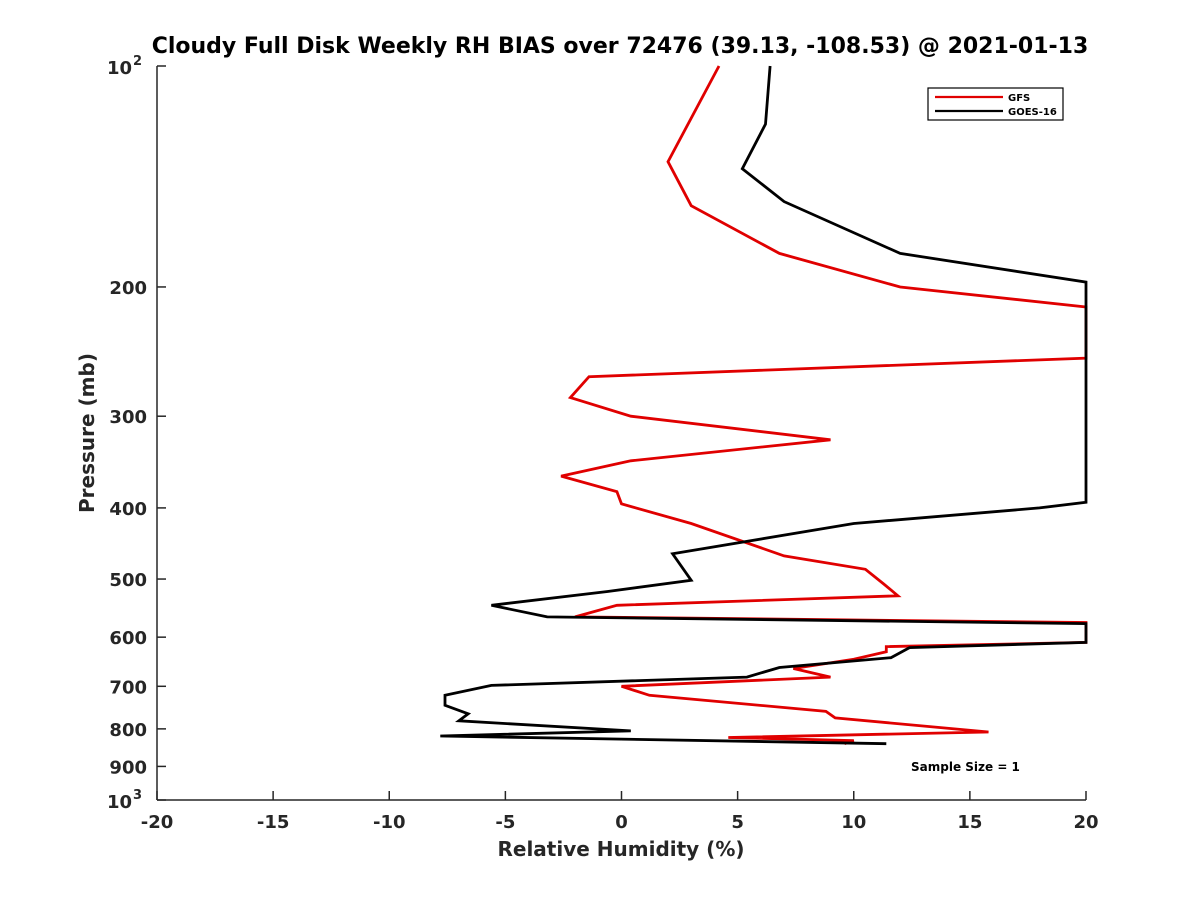  What do you see at coordinates (128, 767) in the screenshot?
I see `y-tick-label: 900` at bounding box center [128, 767].